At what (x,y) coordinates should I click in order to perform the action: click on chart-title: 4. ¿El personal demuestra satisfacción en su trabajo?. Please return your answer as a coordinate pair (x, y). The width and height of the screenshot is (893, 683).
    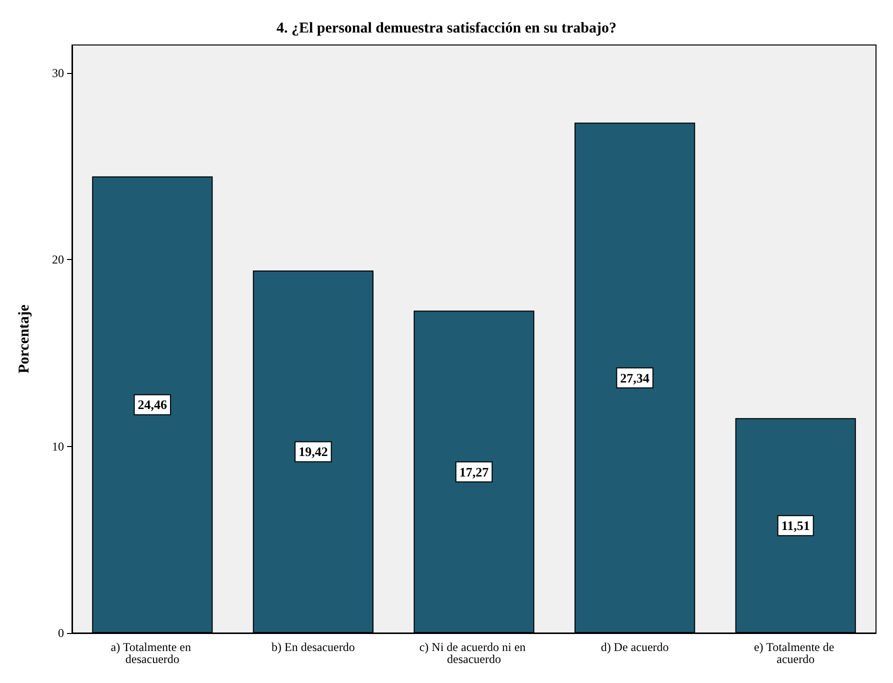
    Looking at the image, I should click on (446, 28).